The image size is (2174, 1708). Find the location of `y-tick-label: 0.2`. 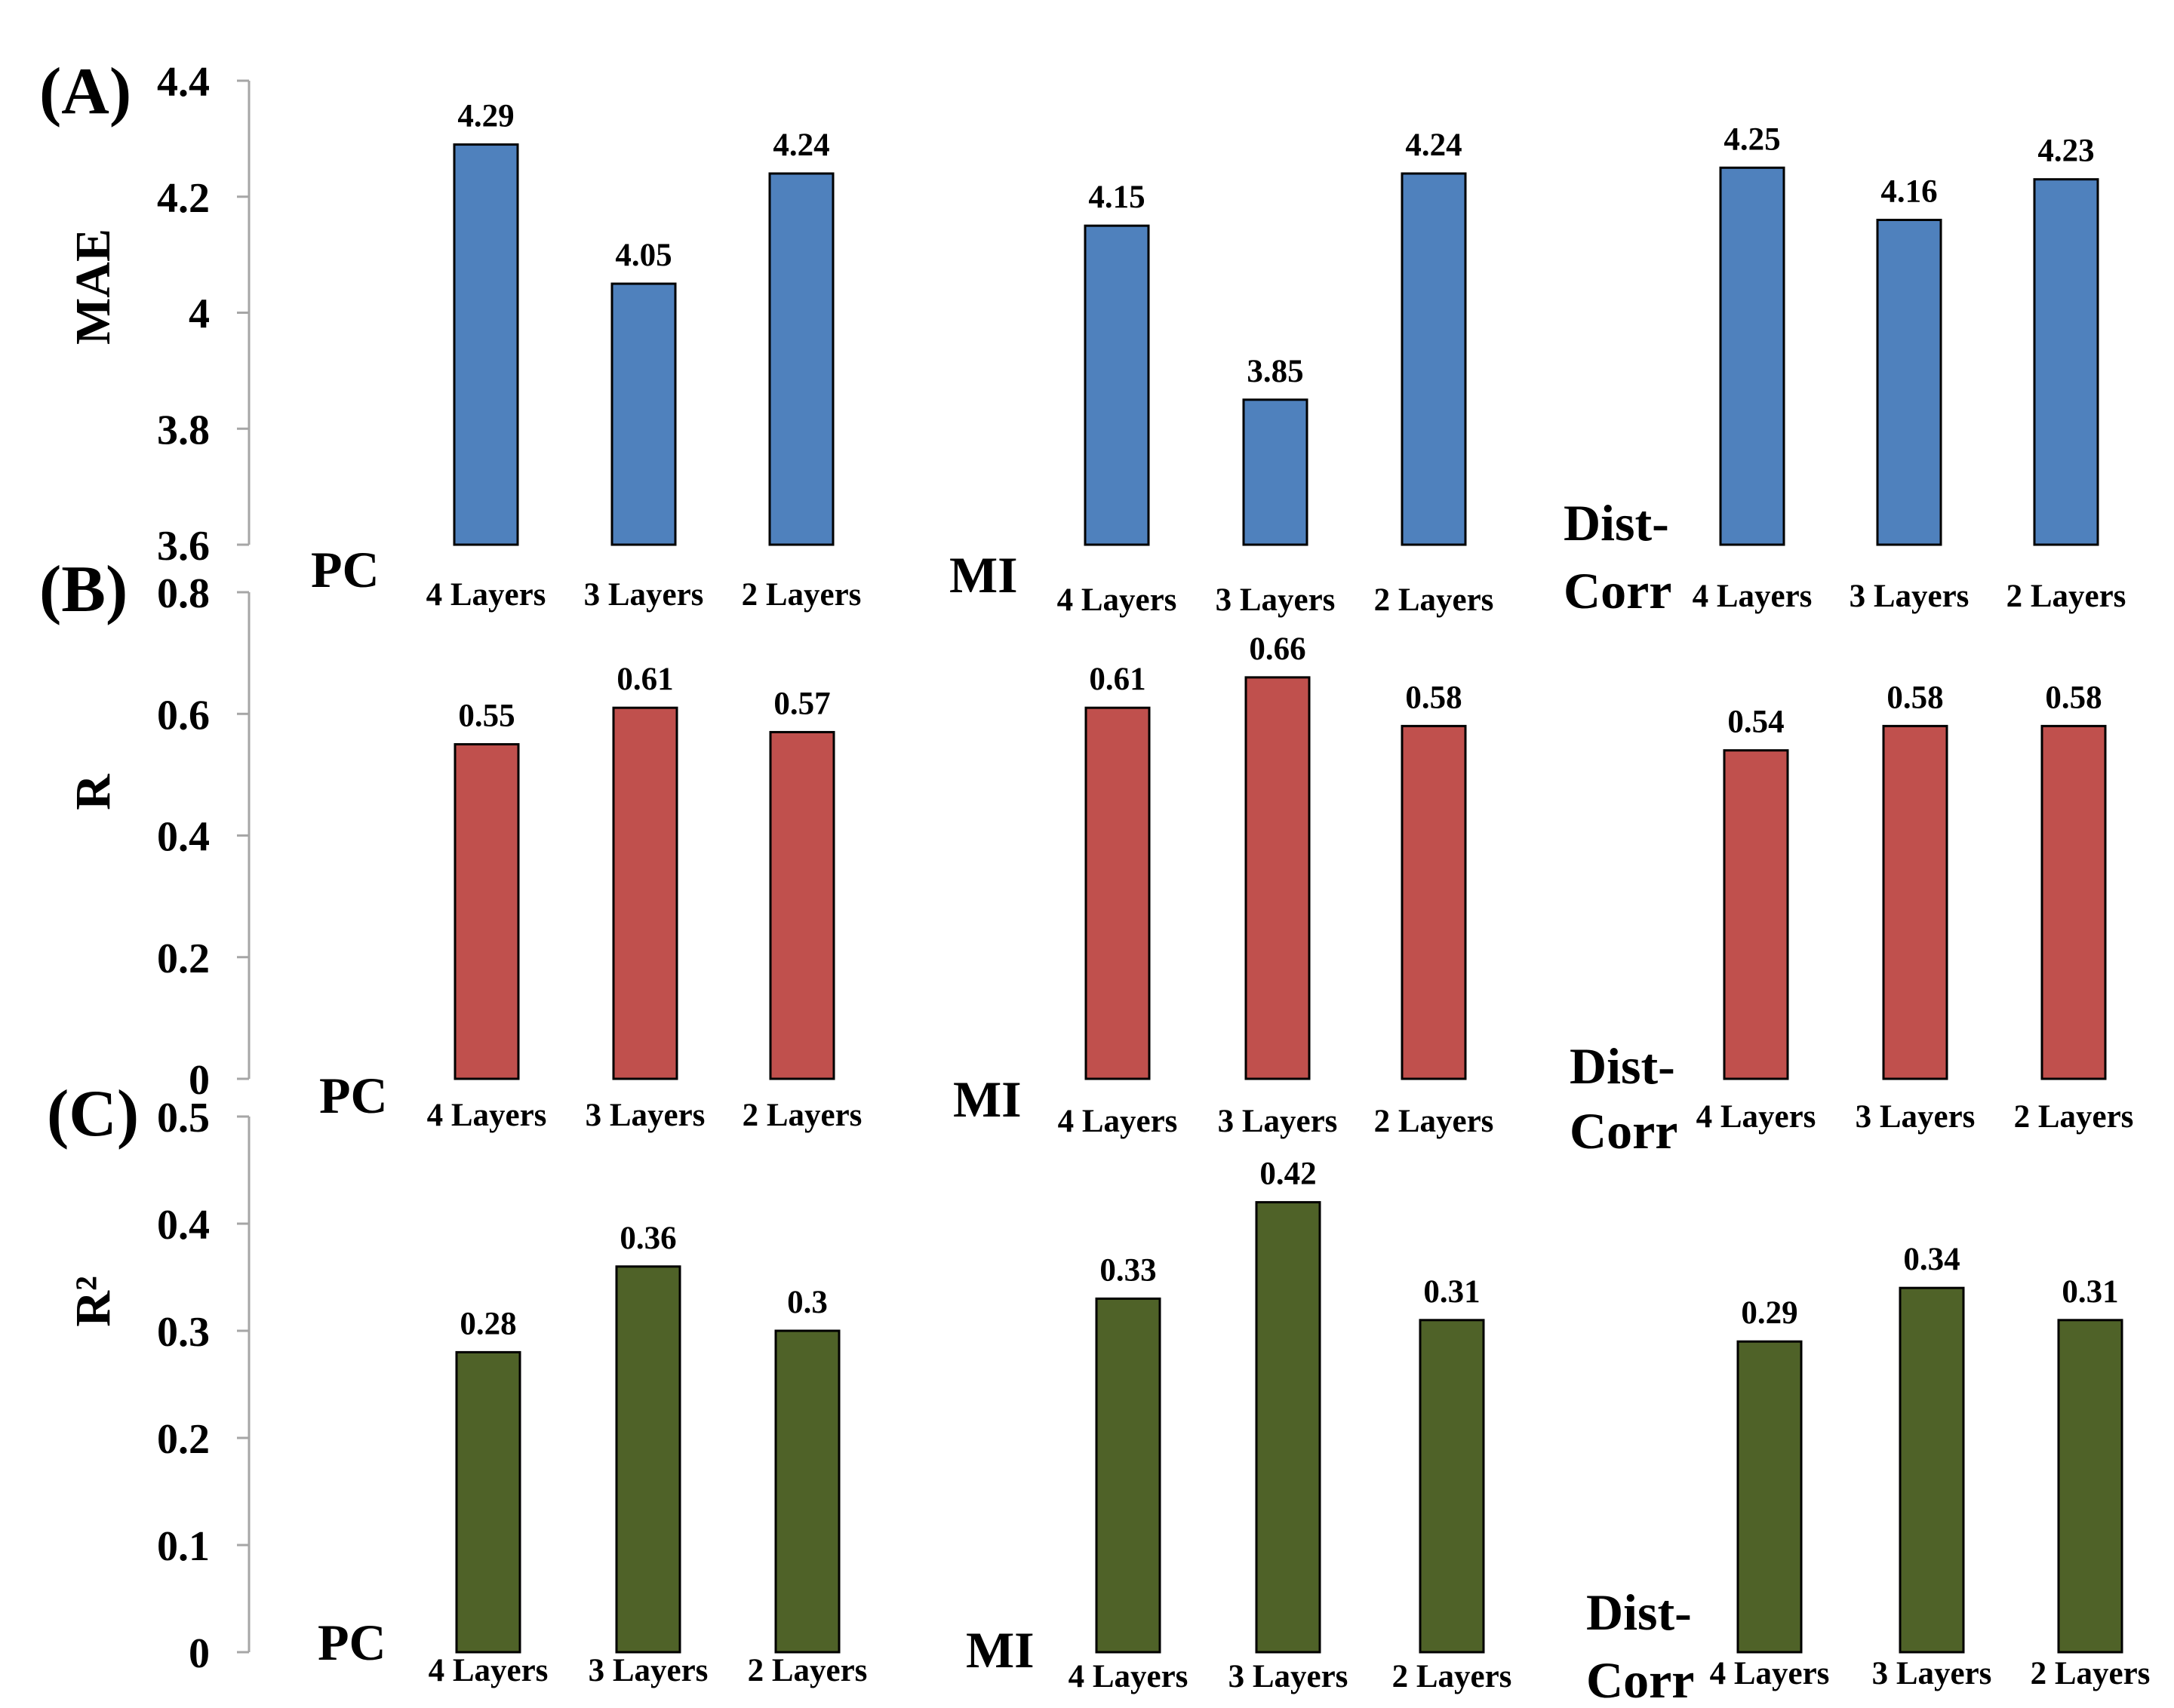

y-tick-label: 0.2 is located at coordinates (184, 958).